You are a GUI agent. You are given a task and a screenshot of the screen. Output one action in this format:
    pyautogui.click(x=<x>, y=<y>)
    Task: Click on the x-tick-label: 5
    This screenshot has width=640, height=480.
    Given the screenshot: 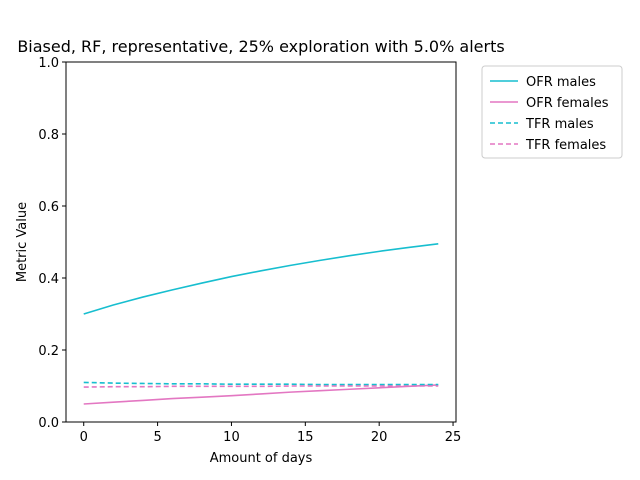 What is the action you would take?
    pyautogui.click(x=157, y=437)
    